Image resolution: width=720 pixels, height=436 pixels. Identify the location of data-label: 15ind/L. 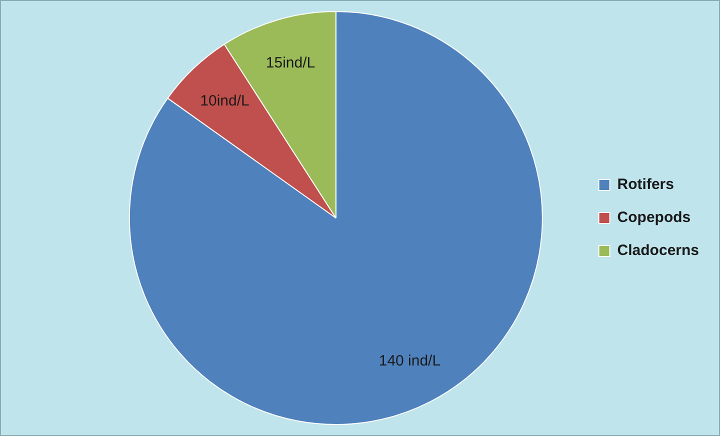
(291, 63).